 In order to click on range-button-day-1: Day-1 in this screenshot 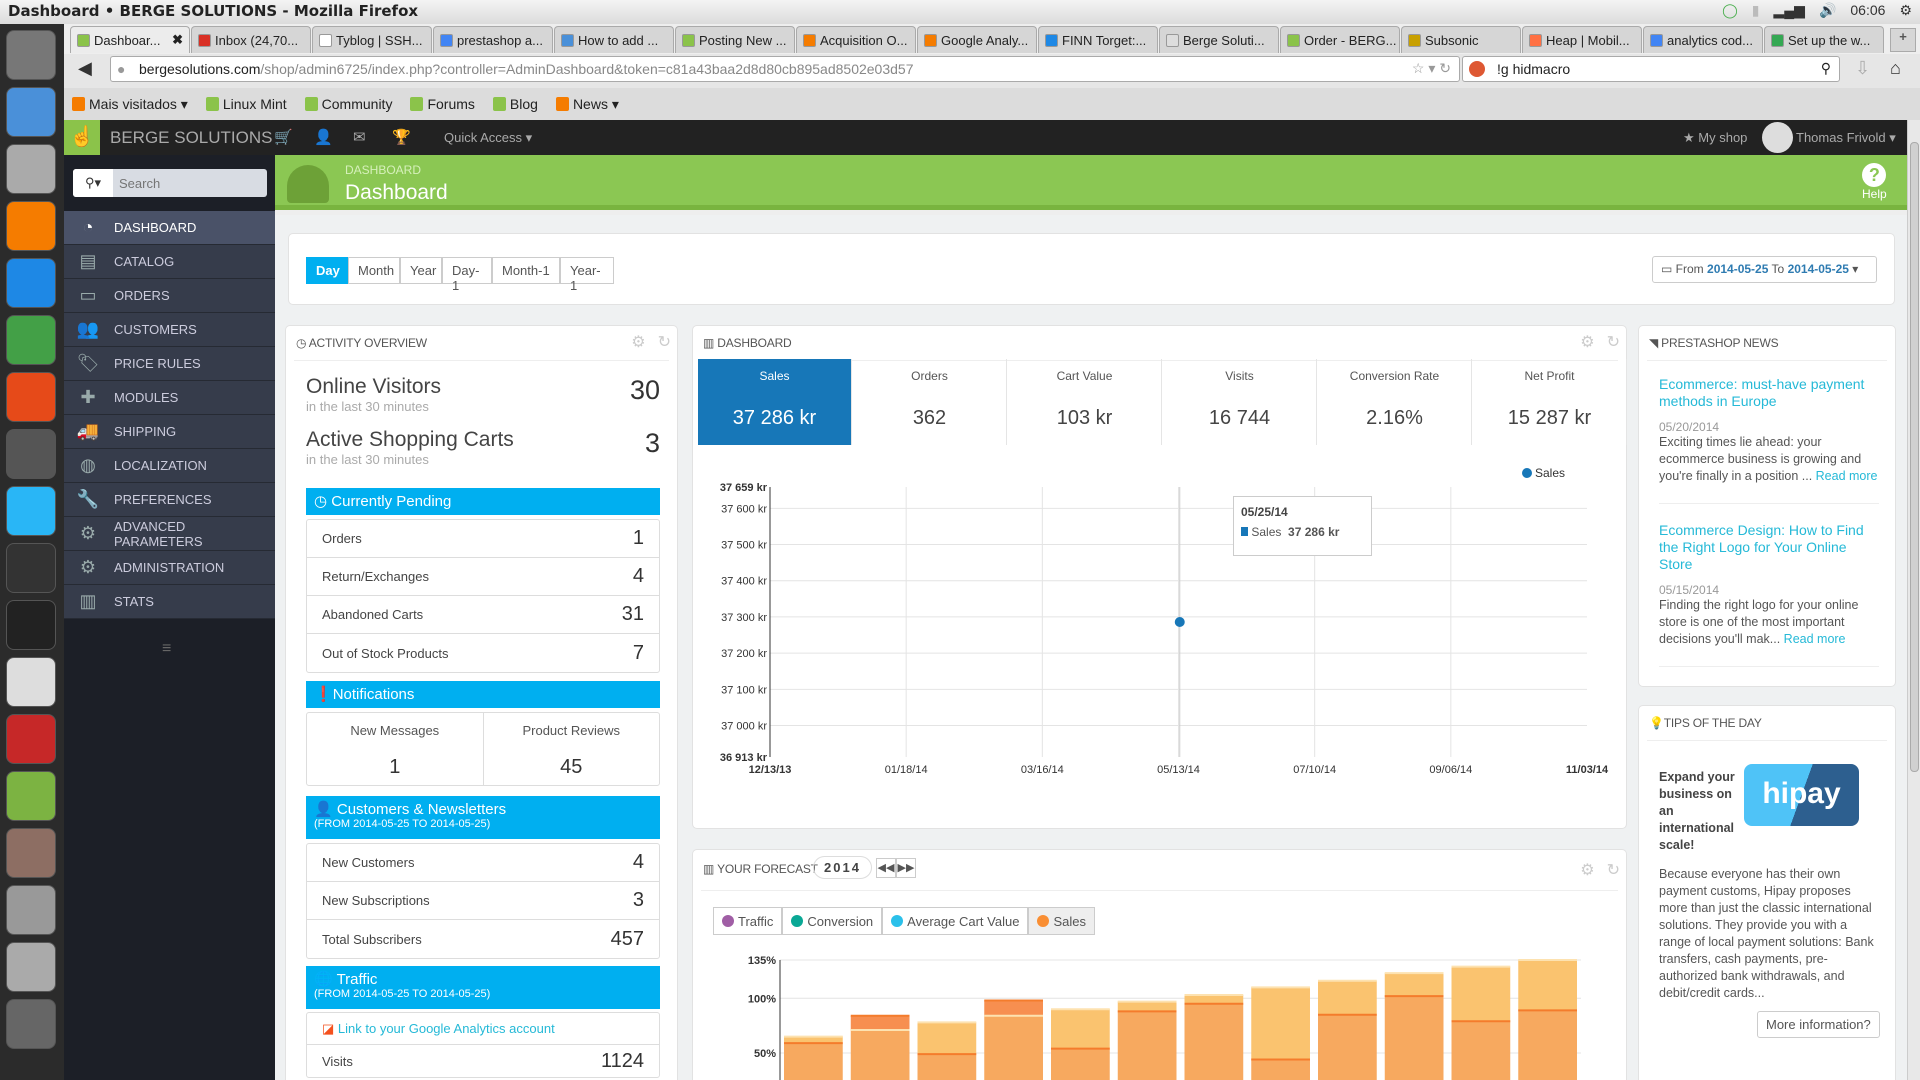, I will do `click(467, 275)`.